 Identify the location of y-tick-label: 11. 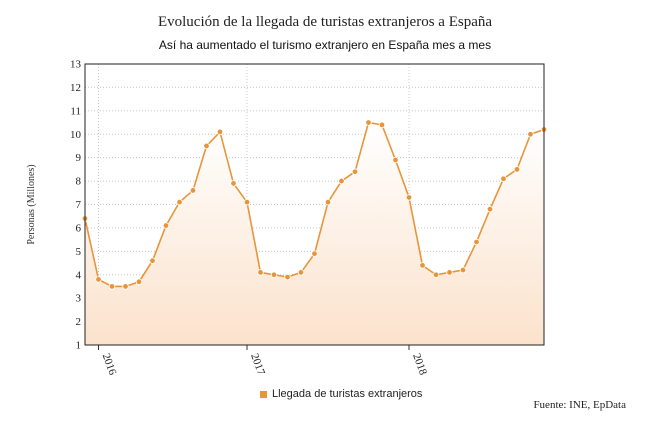
(75, 111).